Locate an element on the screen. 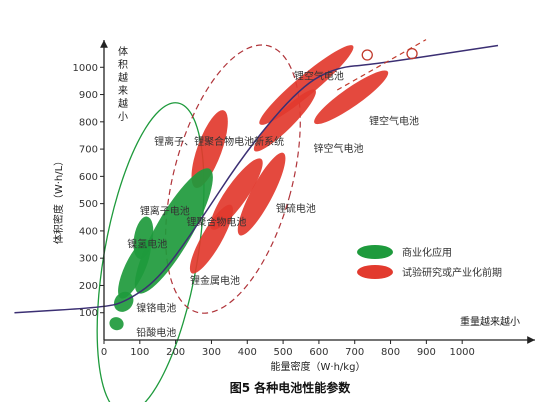 The image size is (554, 406). x-tick-label: 200 is located at coordinates (175, 352).